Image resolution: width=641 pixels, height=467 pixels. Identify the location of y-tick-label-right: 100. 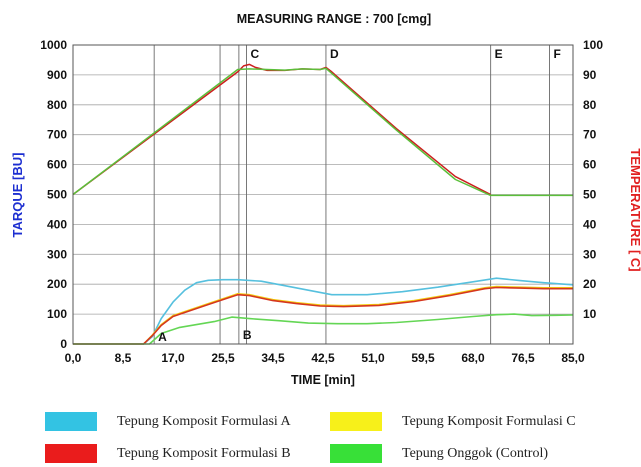
(593, 45).